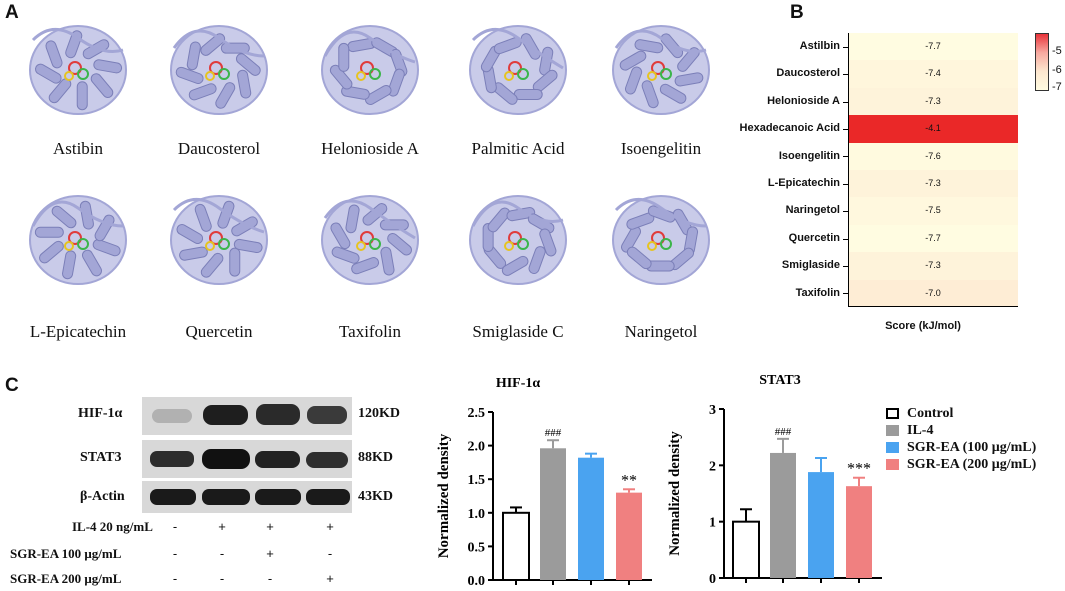  I want to click on structure-label: Taxifolin, so click(370, 331).